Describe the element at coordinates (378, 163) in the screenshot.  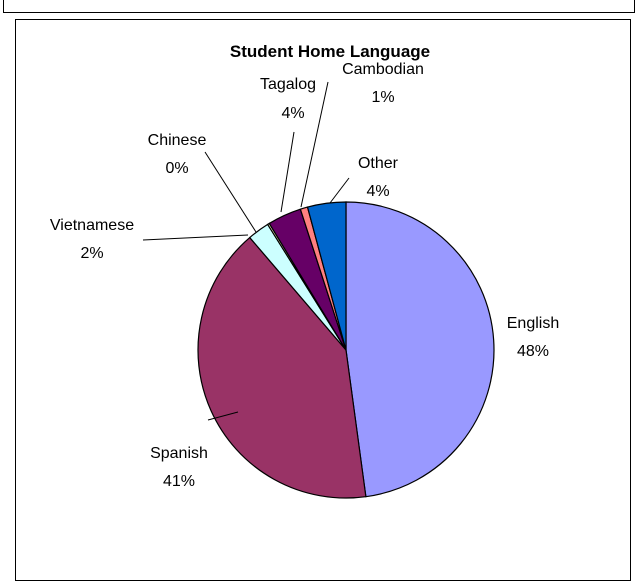
I see `slice-name-other: Other` at that location.